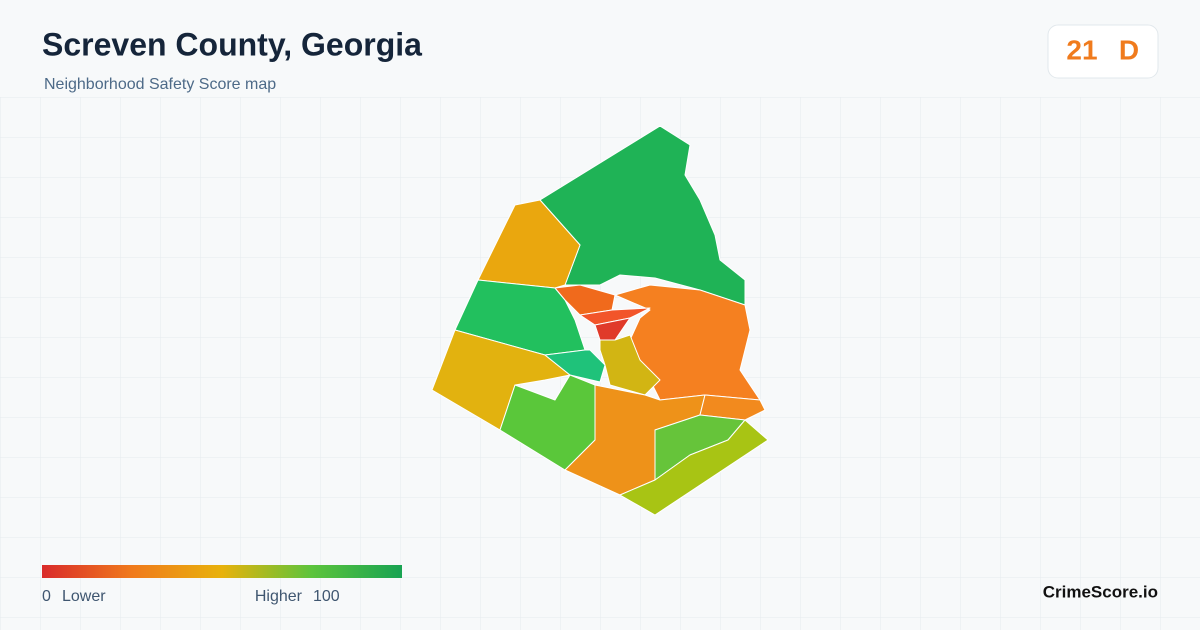 The height and width of the screenshot is (630, 1200). What do you see at coordinates (1100, 591) in the screenshot?
I see `brand: CrimeScore.io` at bounding box center [1100, 591].